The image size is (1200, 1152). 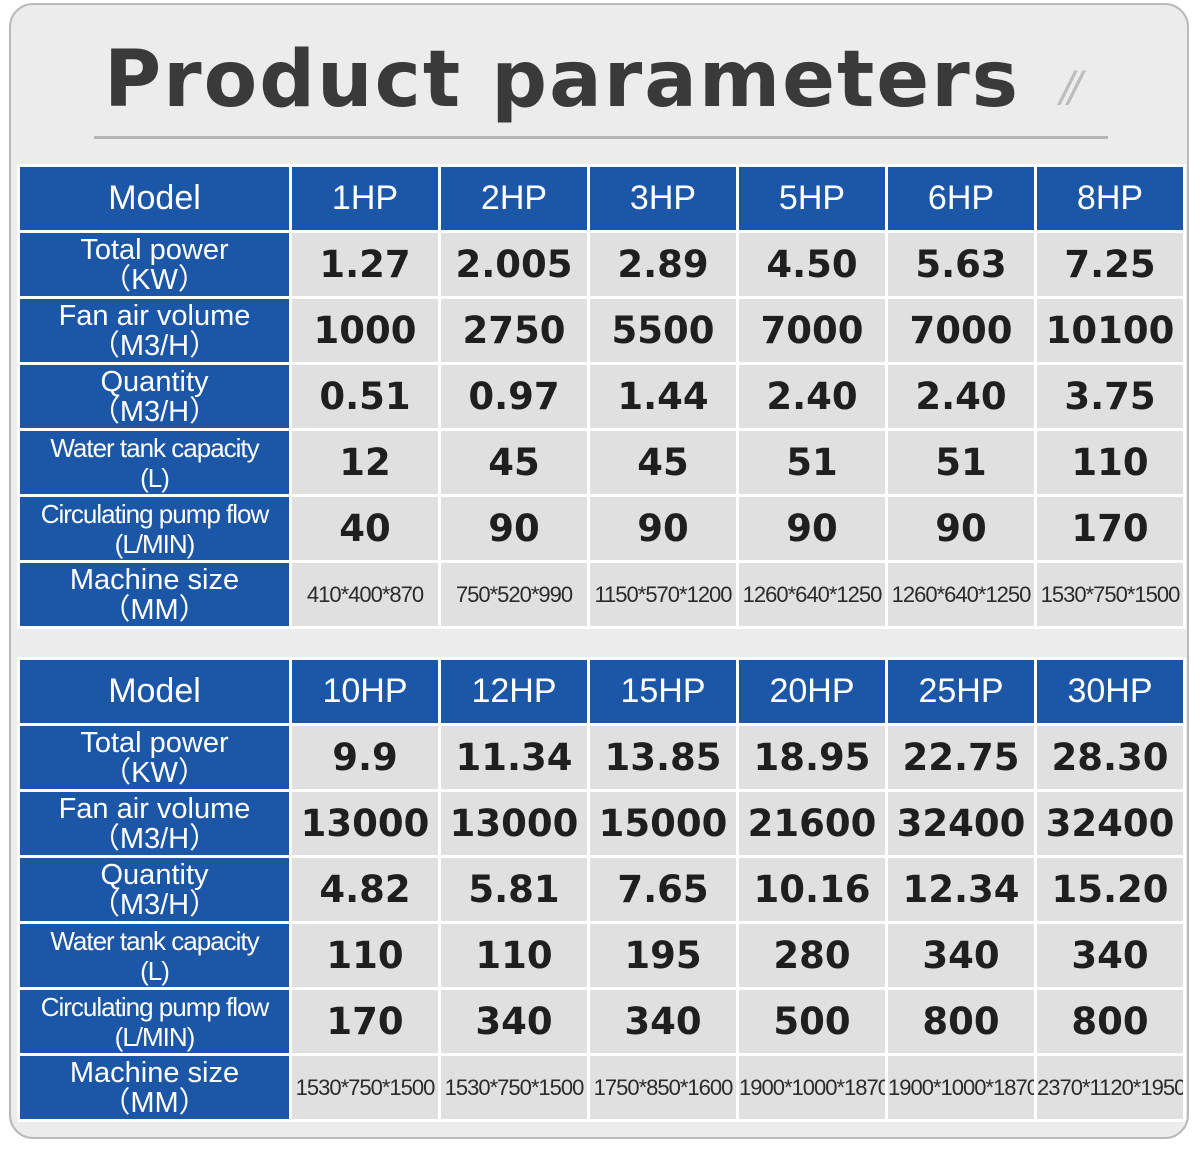 What do you see at coordinates (514, 198) in the screenshot?
I see `model-header: 2HP` at bounding box center [514, 198].